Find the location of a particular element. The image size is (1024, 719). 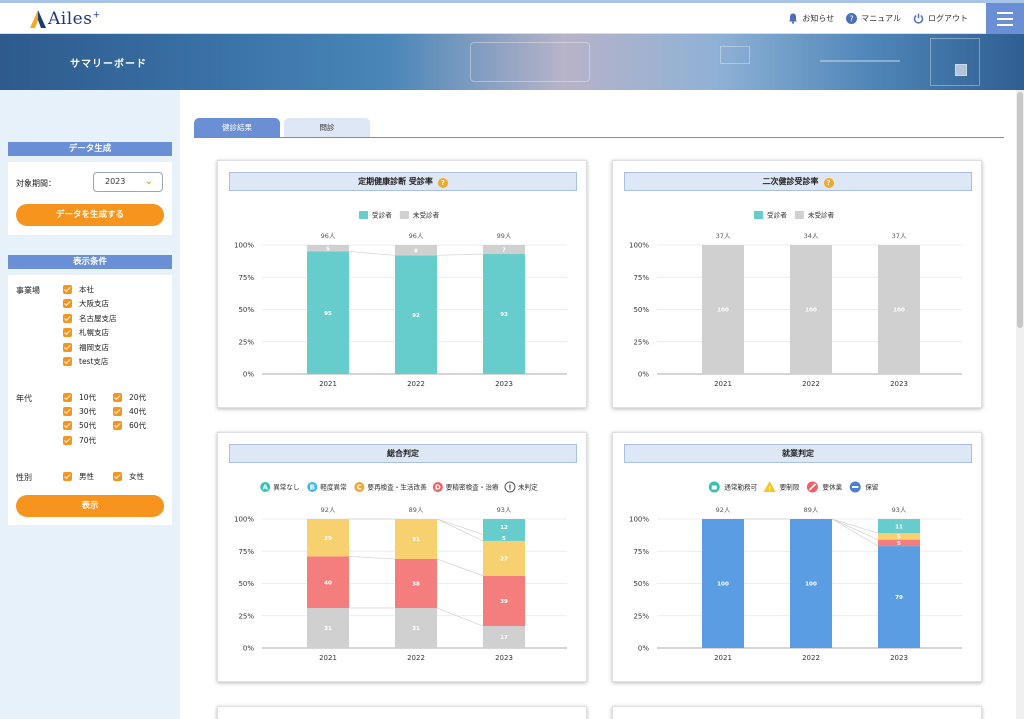

office-option-label: test支店 is located at coordinates (94, 361).